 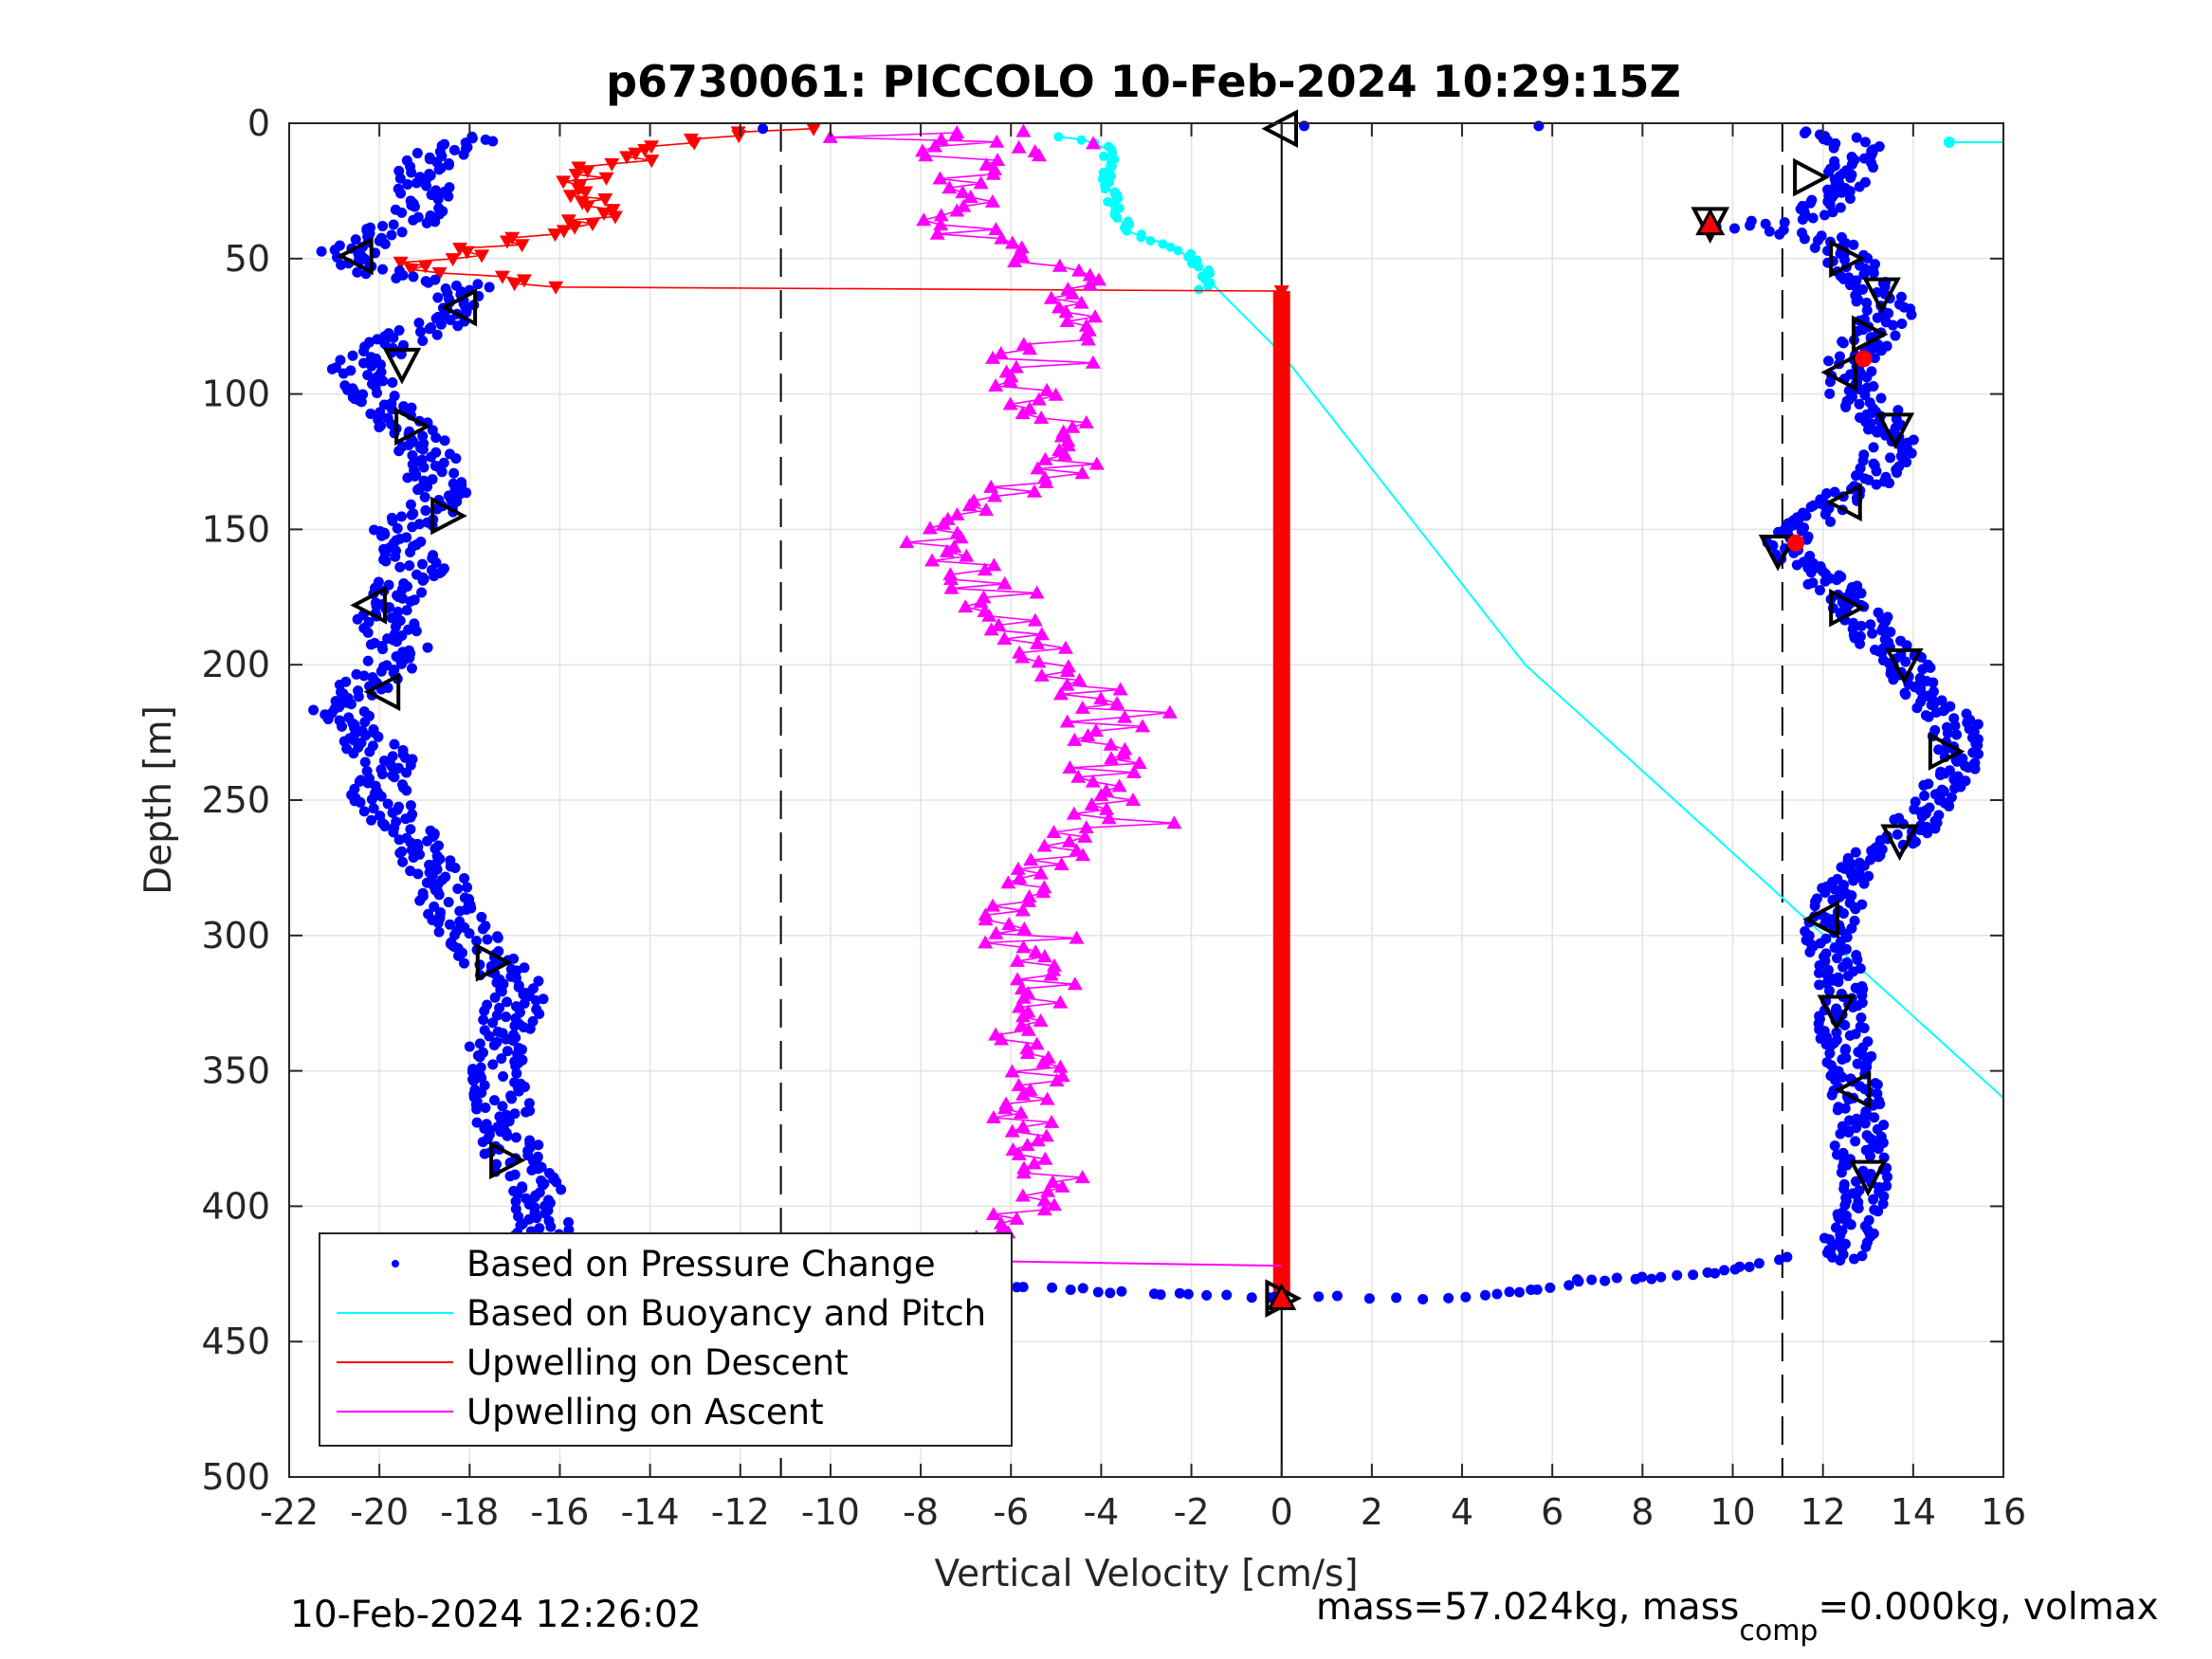 I want to click on footer-timestamp: 10-Feb-2024 12:26:02, so click(x=496, y=1615).